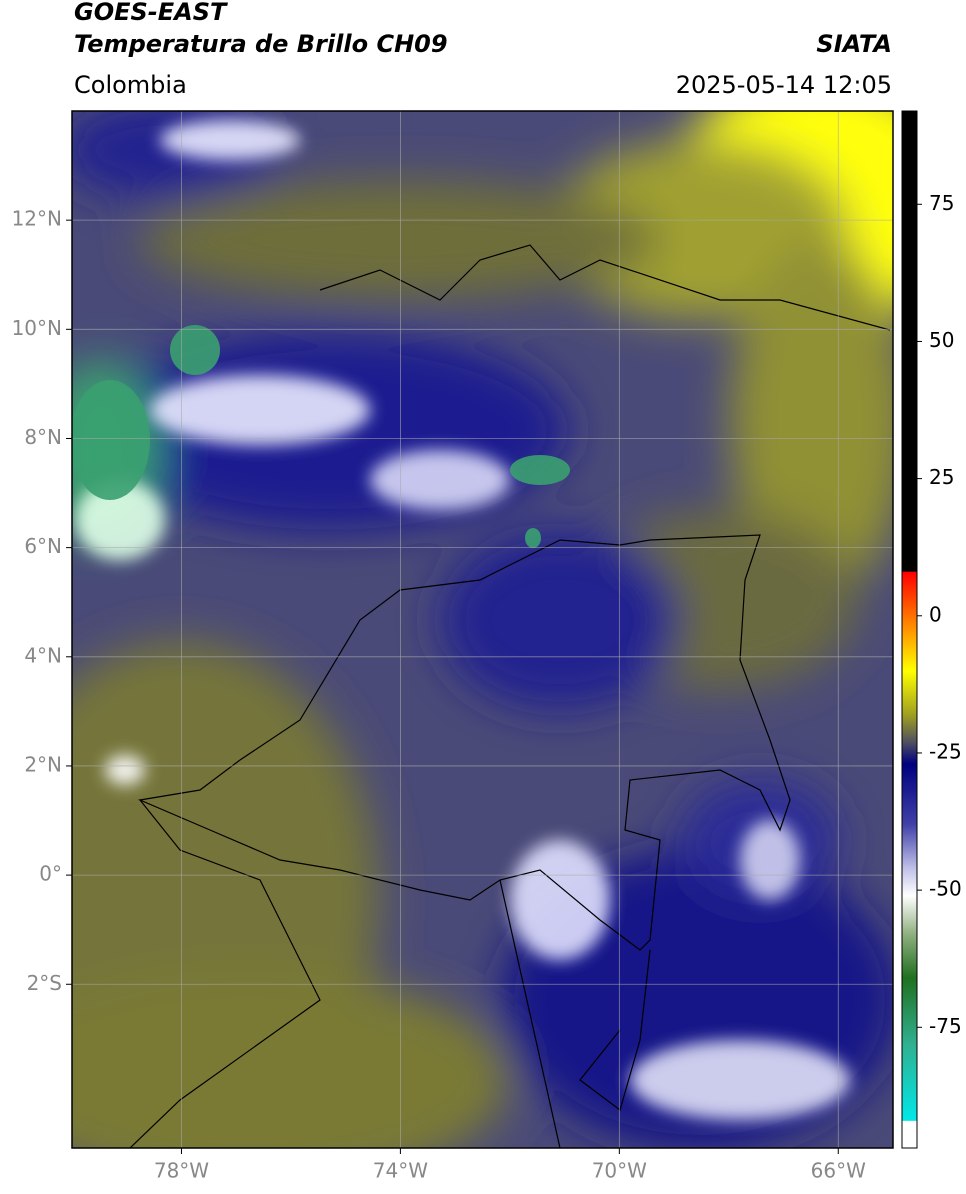 This screenshot has width=966, height=1194. Describe the element at coordinates (43, 437) in the screenshot. I see `y-tick-label: 8°N` at that location.